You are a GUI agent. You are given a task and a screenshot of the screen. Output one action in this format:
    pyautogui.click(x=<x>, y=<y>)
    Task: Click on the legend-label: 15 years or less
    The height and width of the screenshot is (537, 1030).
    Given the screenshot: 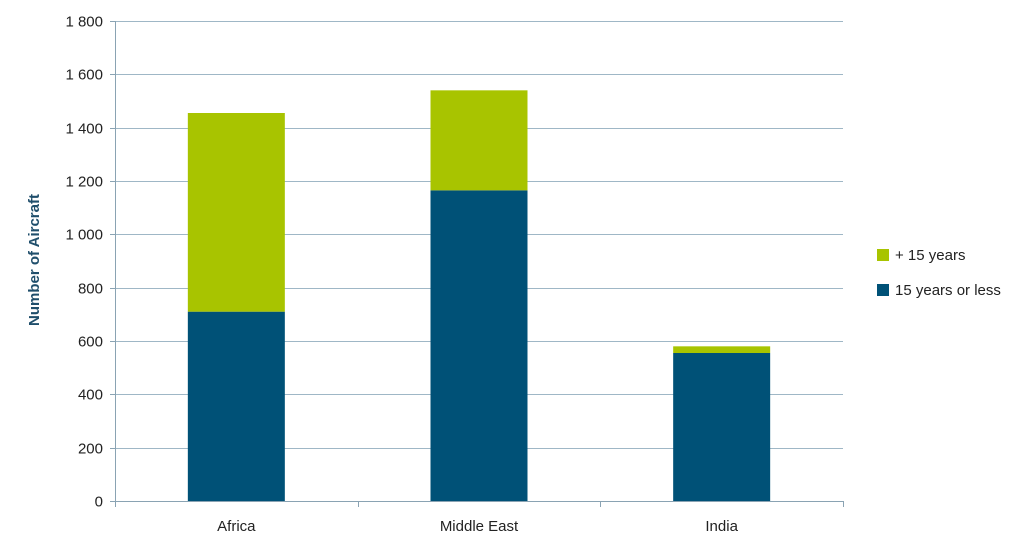 What is the action you would take?
    pyautogui.click(x=948, y=290)
    